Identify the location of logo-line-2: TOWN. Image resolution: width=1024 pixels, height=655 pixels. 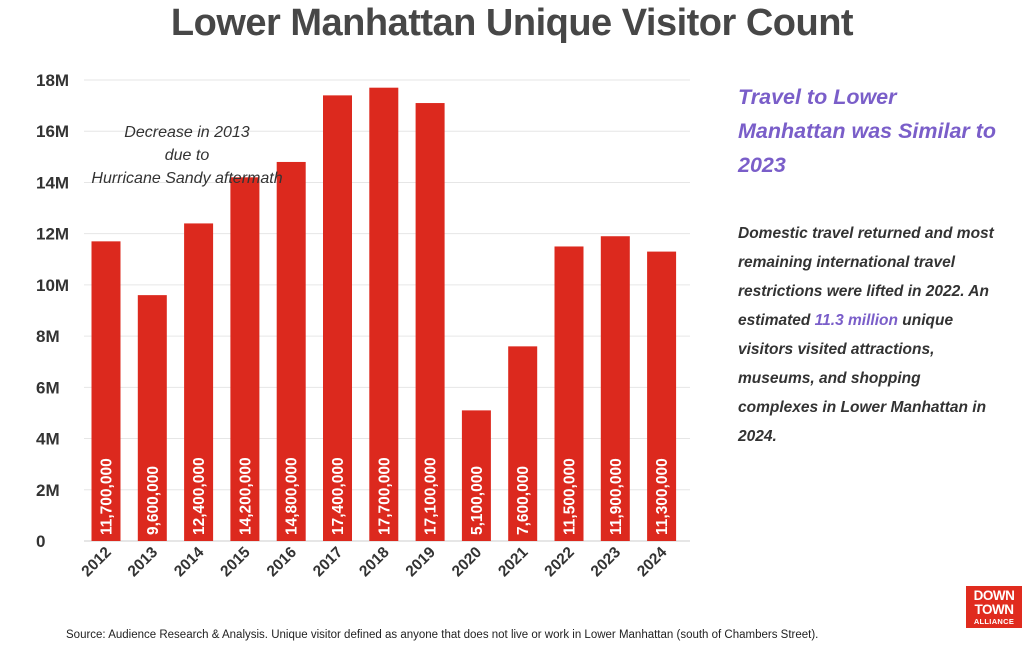
(994, 609).